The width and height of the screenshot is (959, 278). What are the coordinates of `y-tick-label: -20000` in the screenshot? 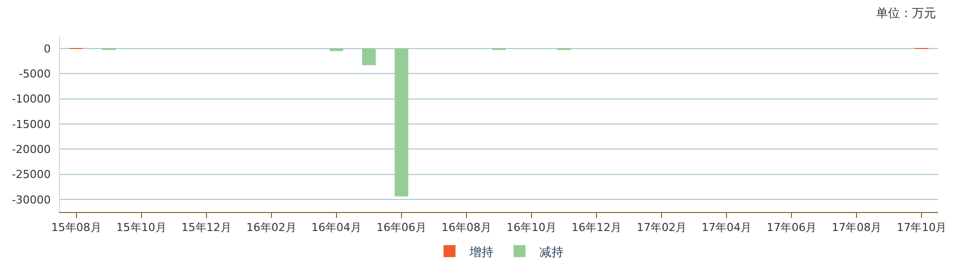 It's located at (31, 149).